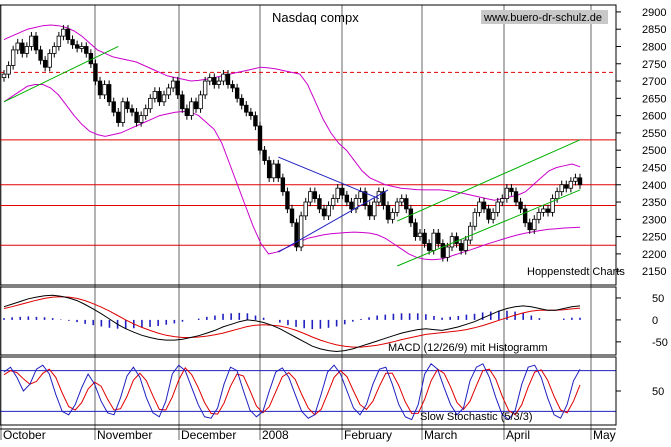 This screenshot has width=671, height=447. I want to click on month-label: February, so click(368, 435).